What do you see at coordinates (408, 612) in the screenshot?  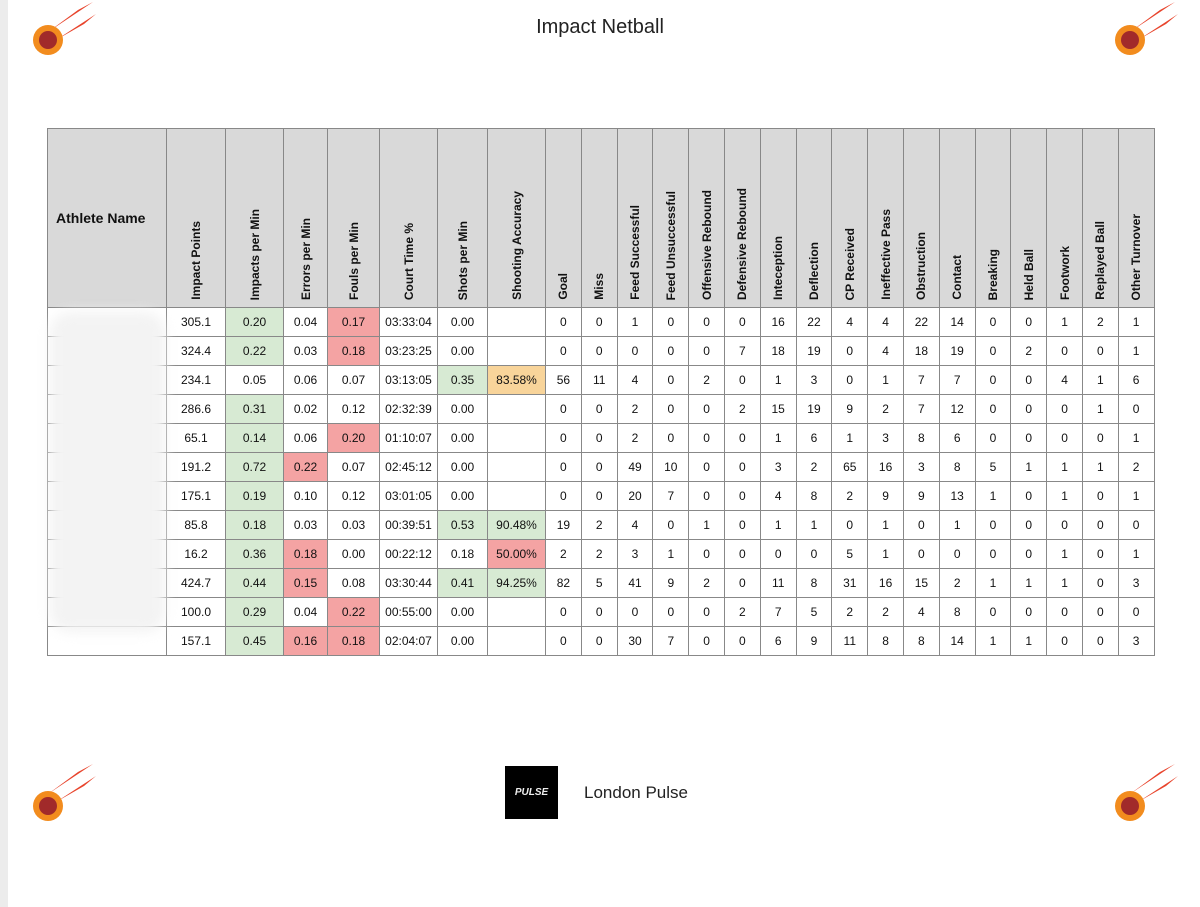 I see `table-cell: 00:55:00` at bounding box center [408, 612].